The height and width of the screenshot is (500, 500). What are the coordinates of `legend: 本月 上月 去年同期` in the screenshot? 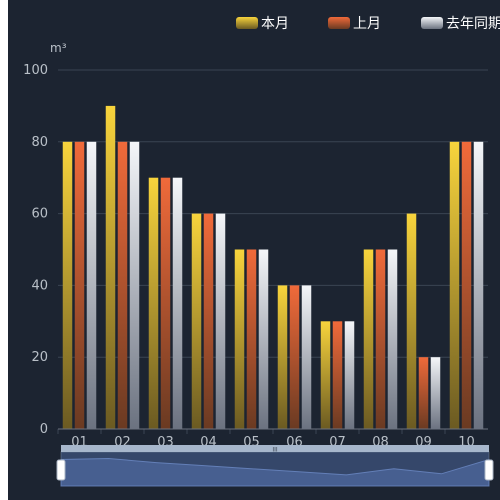 It's located at (368, 24).